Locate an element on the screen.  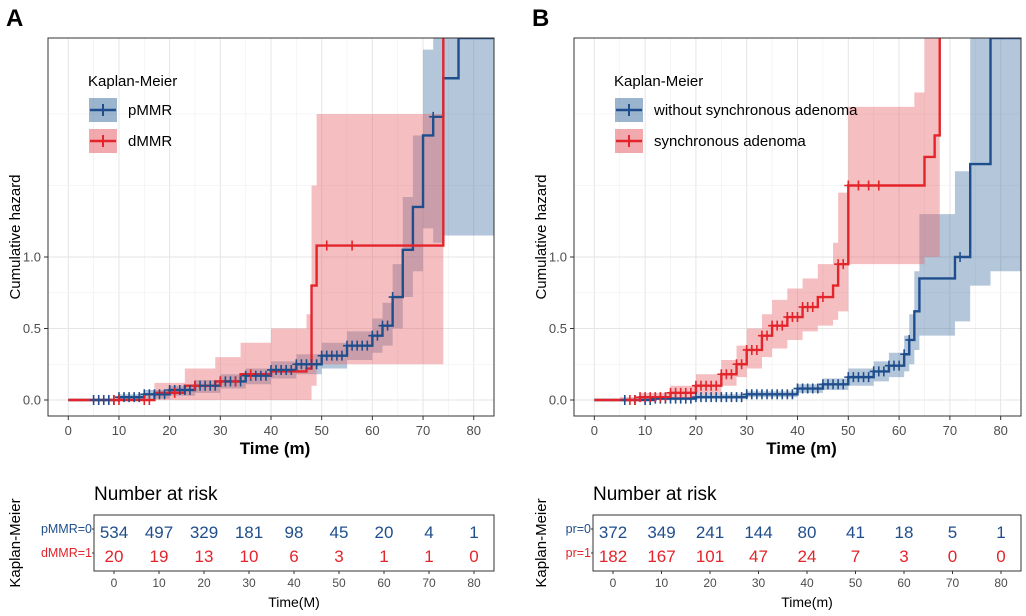
y-axis-title: Cumulative hazard is located at coordinates (15, 236).